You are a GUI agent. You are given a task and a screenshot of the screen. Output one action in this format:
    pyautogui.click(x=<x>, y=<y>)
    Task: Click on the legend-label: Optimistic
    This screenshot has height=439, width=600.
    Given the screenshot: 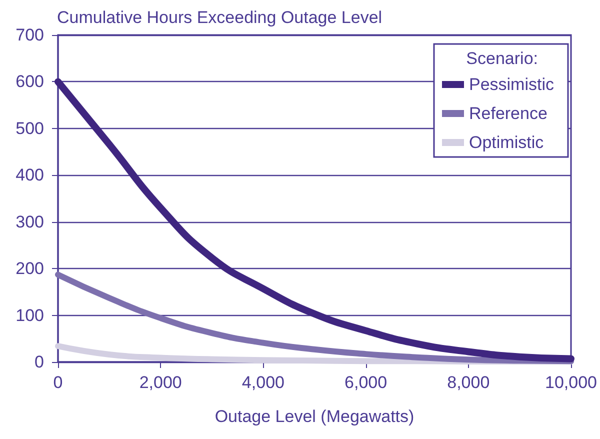 What is the action you would take?
    pyautogui.click(x=506, y=142)
    